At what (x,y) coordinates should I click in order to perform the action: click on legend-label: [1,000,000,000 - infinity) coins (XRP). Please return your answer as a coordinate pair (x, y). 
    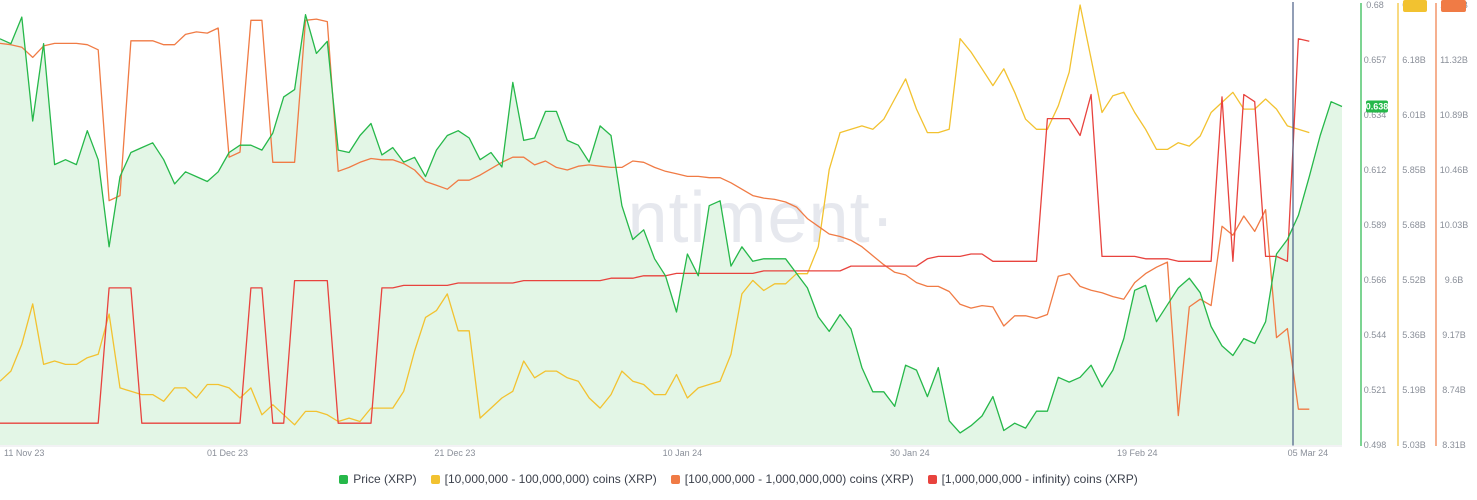
    Looking at the image, I should click on (1039, 479).